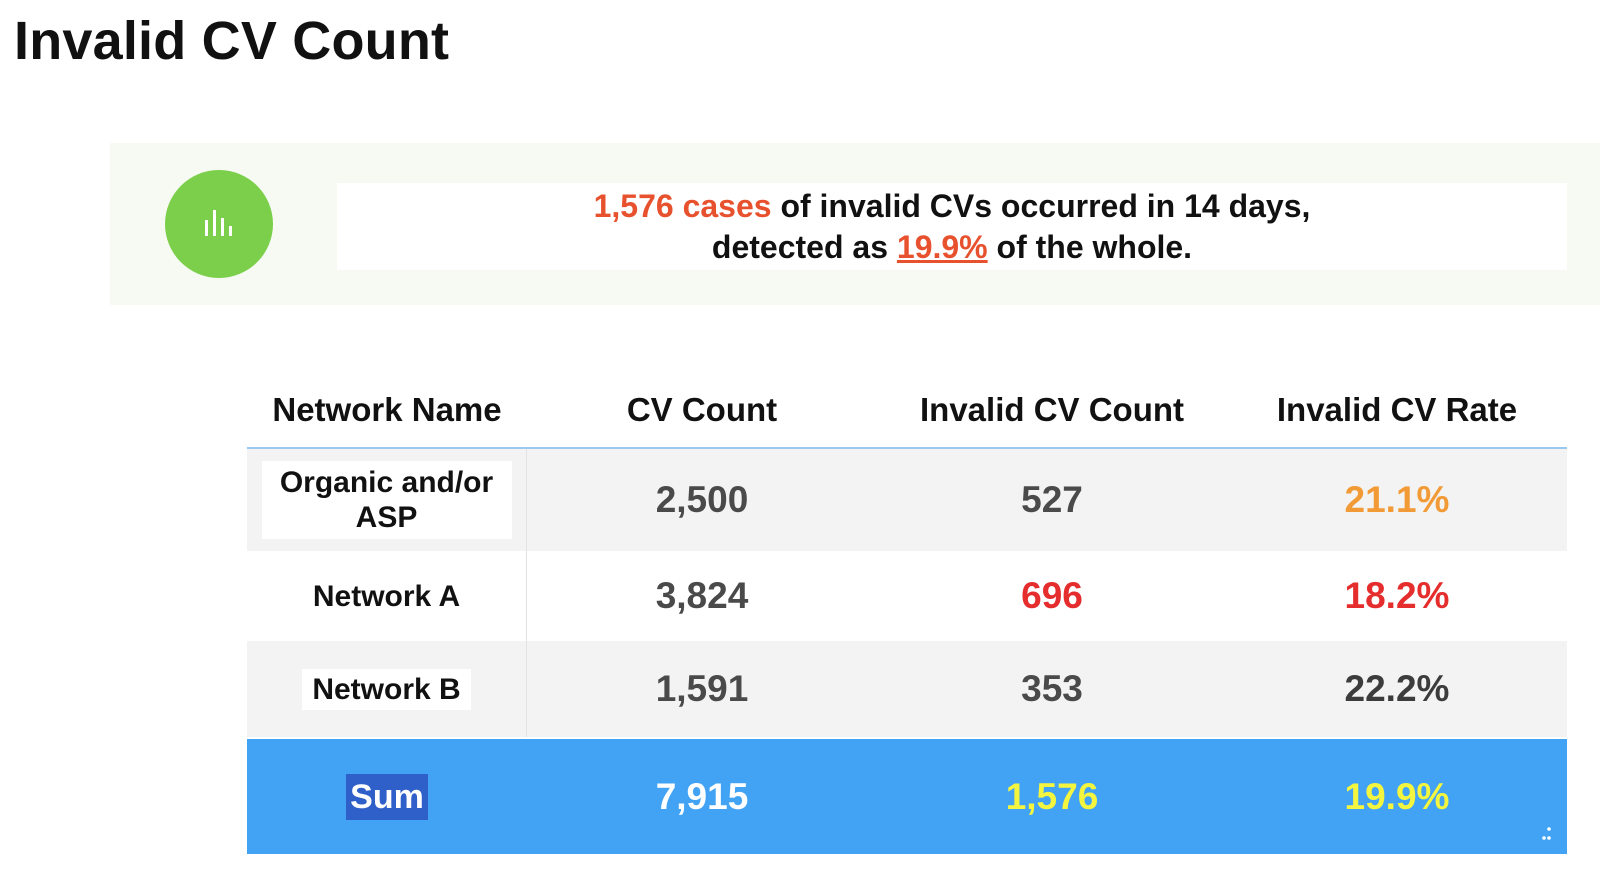 This screenshot has width=1600, height=892. What do you see at coordinates (1052, 409) in the screenshot?
I see `header-invalid-cv-count: Invalid CV Count` at bounding box center [1052, 409].